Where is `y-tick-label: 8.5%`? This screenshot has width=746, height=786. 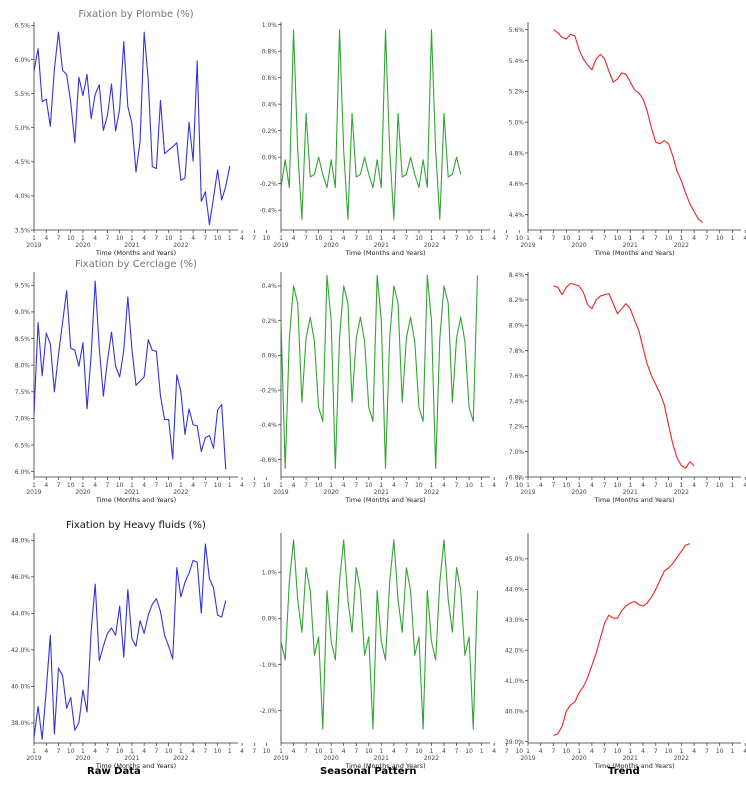 y-tick-label: 8.5% is located at coordinates (23, 339).